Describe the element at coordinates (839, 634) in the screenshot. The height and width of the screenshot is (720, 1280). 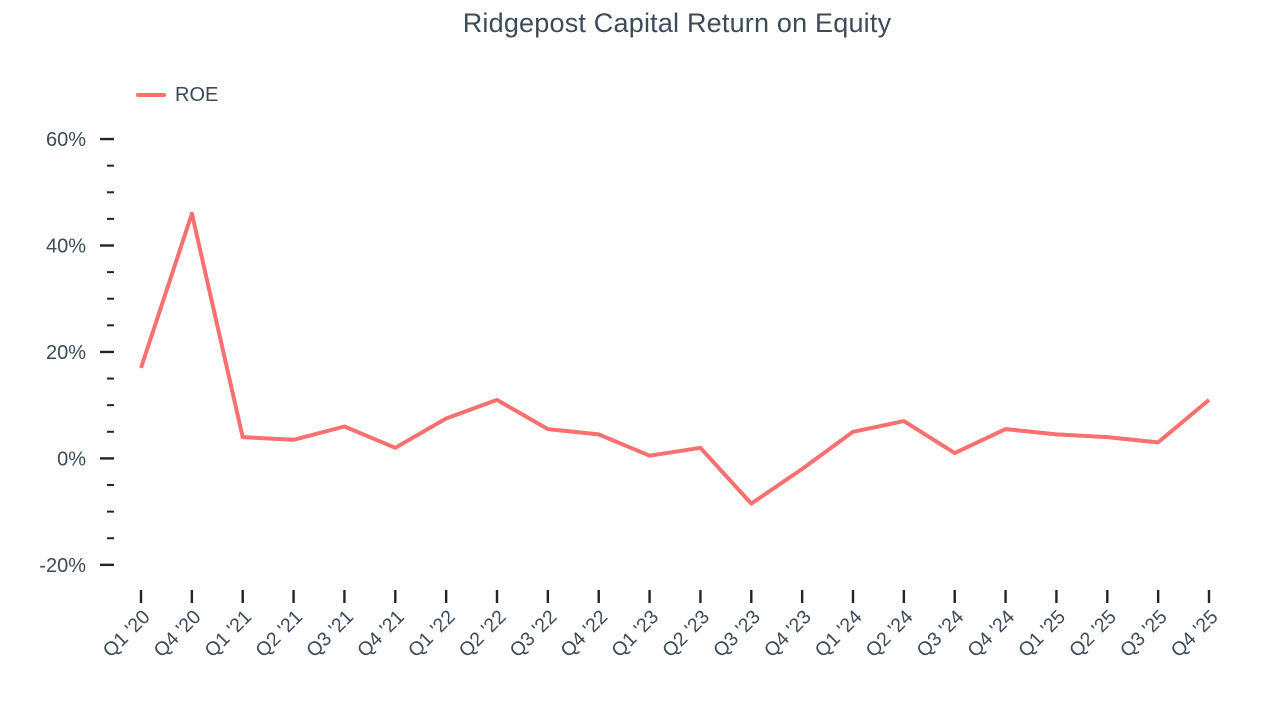
I see `x-axis-label: Q1 '24` at that location.